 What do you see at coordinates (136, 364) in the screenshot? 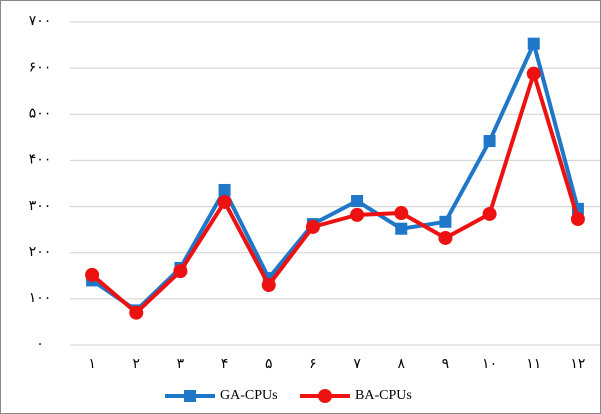
I see `x-tick-label: ۲` at bounding box center [136, 364].